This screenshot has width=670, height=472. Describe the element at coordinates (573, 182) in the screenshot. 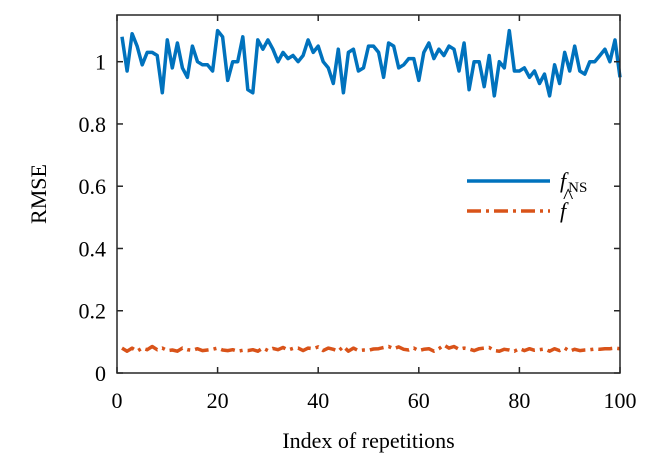

I see `legend-label-f_NS: f NS` at that location.